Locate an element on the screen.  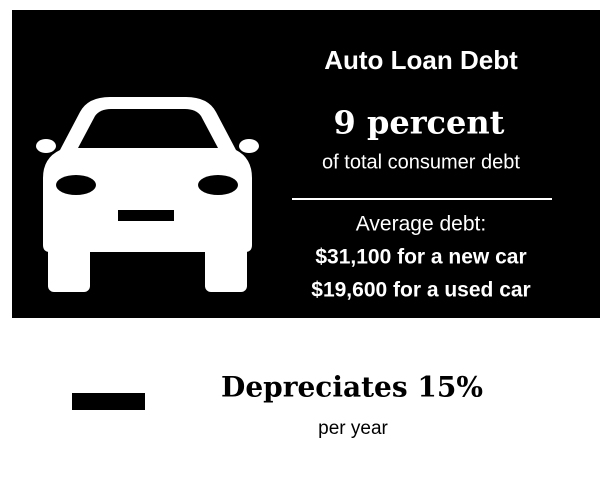
title: Auto Loan Debt is located at coordinates (421, 60).